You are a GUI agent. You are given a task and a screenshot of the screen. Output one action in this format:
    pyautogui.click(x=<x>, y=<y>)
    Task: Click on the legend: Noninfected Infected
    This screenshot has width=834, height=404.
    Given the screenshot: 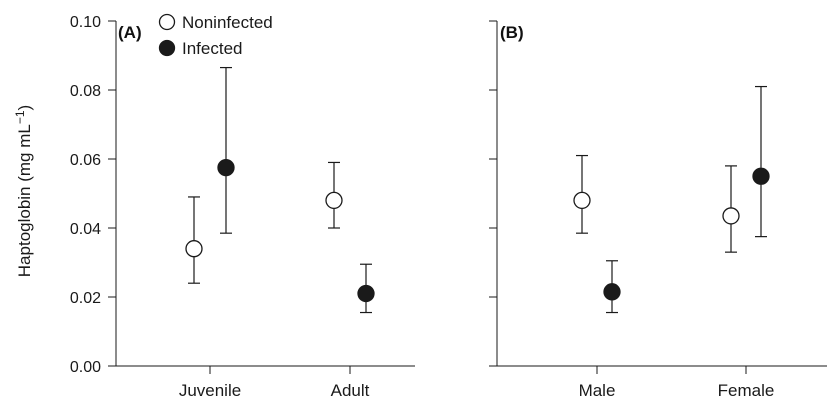 What is the action you would take?
    pyautogui.click(x=215, y=35)
    